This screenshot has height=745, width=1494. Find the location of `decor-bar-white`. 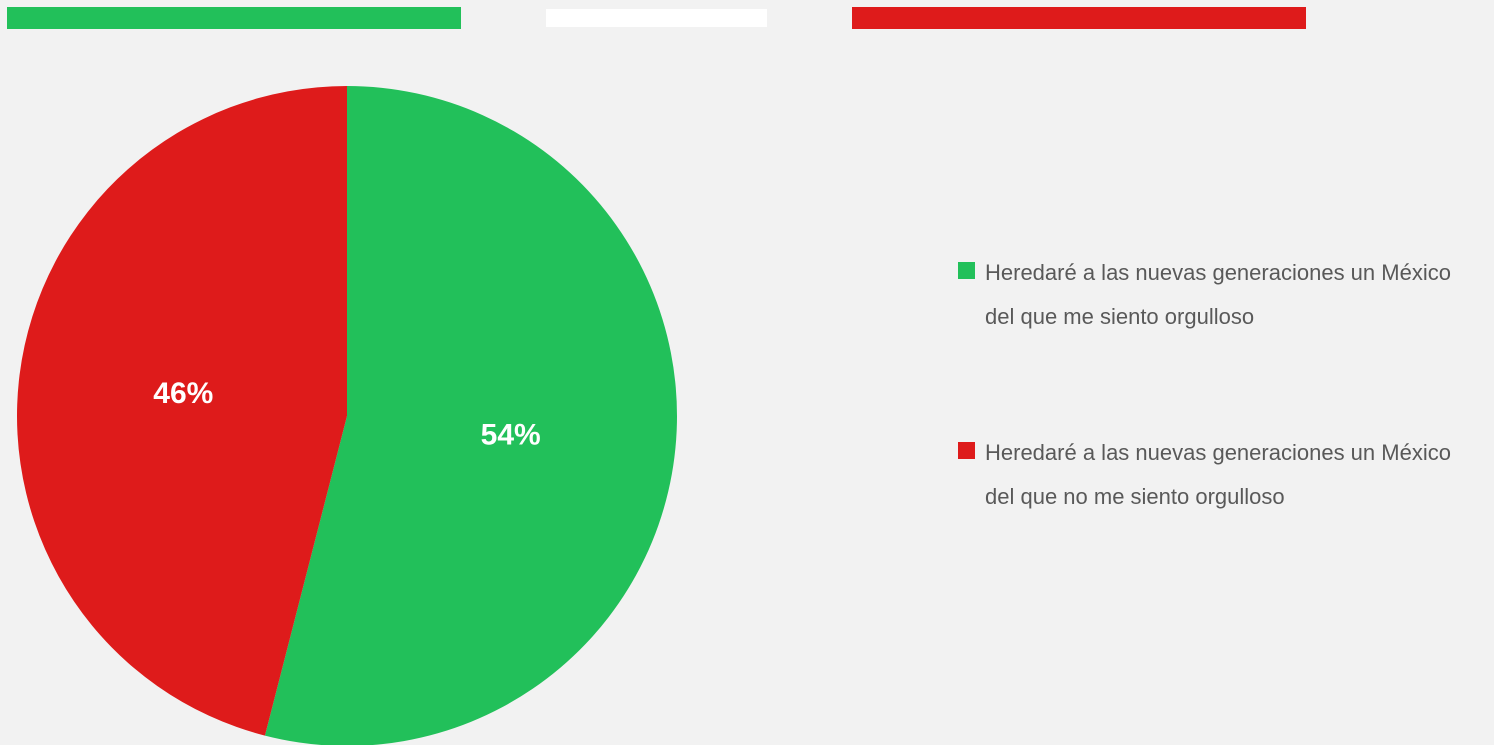

decor-bar-white is located at coordinates (656, 18).